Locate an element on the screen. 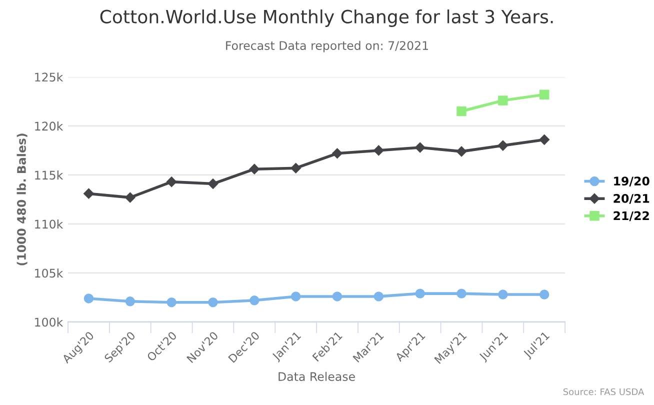 This screenshot has height=405, width=654. y-tick-label: 120k is located at coordinates (49, 126).